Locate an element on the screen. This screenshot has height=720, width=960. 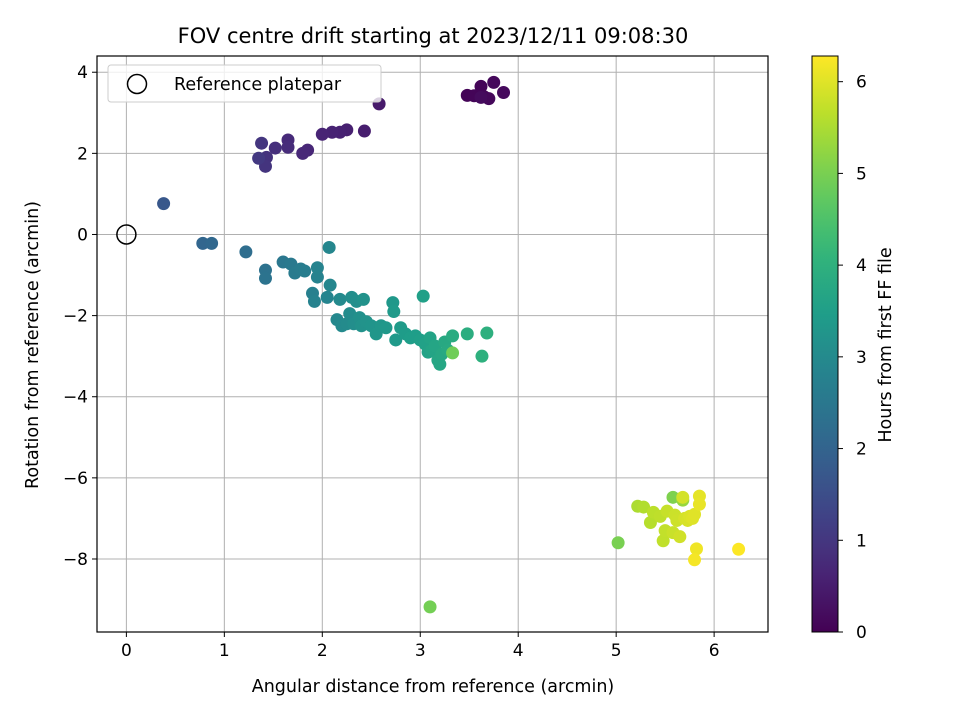
colorbar-tick-label: 4 is located at coordinates (861, 266).